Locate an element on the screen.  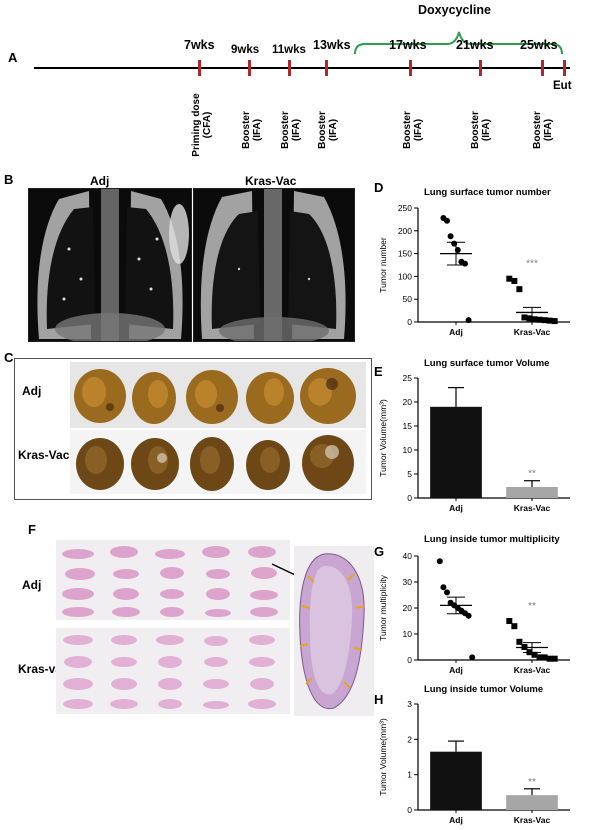
doxycycline-bracket is located at coordinates (458, 43).